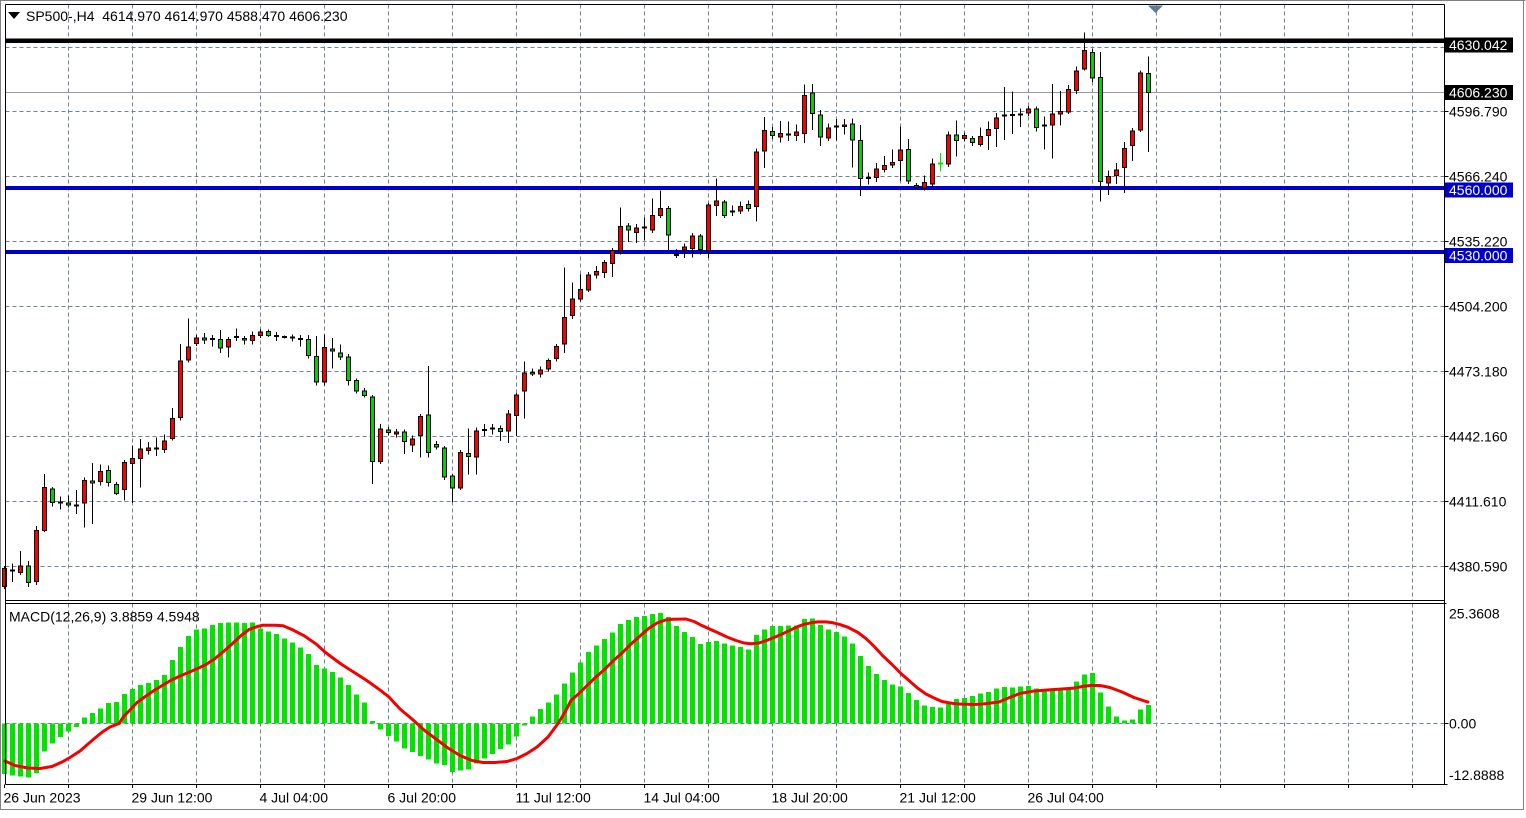  Describe the element at coordinates (1478, 45) in the screenshot. I see `svg-text: 4630.042` at that location.